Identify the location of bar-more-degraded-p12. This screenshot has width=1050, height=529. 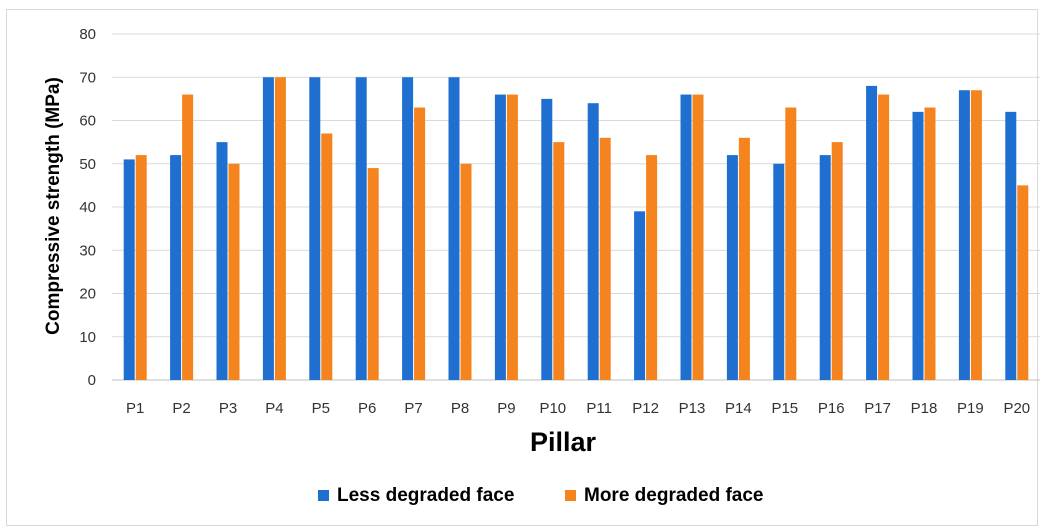
(652, 267).